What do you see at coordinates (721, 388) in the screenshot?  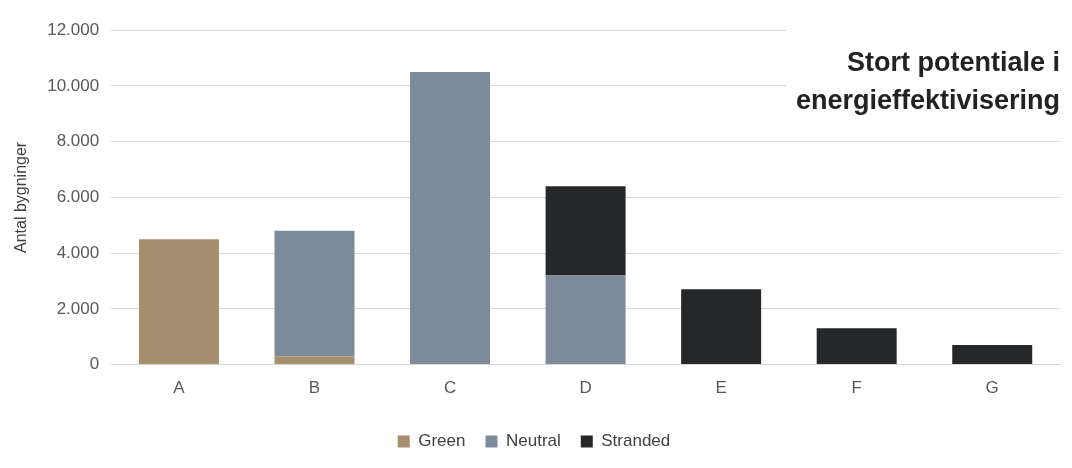 I see `x-tick-label: E` at bounding box center [721, 388].